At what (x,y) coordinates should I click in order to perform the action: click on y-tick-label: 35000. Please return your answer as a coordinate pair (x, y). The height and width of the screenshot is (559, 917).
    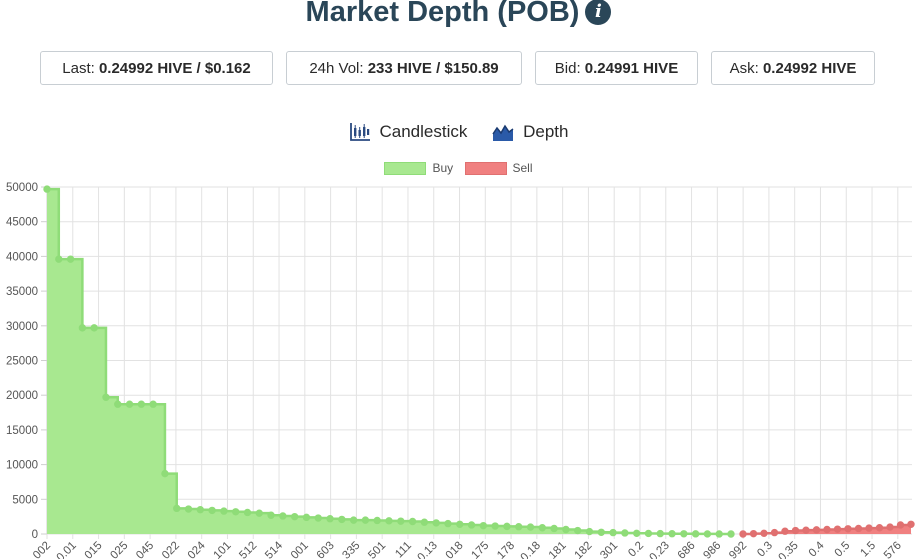
    Looking at the image, I should click on (22, 292).